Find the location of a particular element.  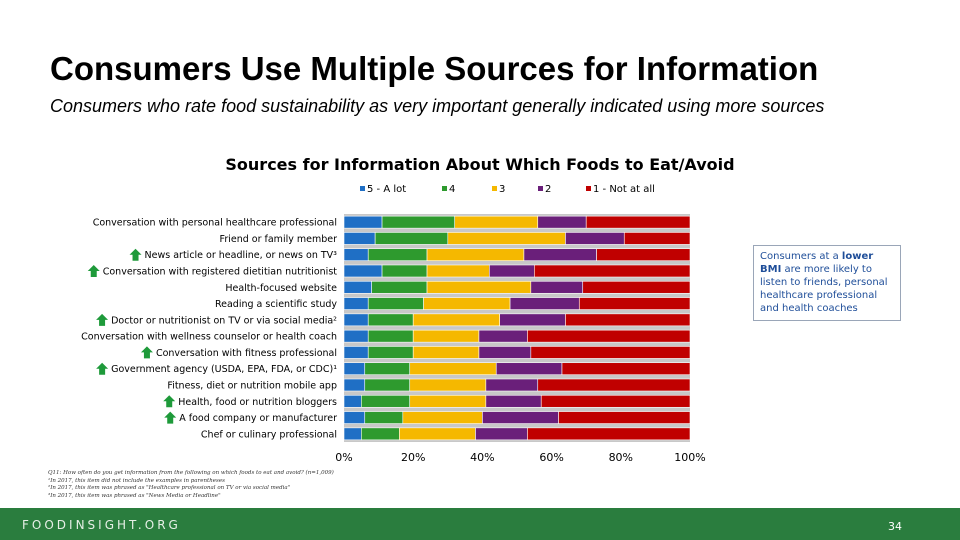

category-label: Conversation with fitness professional is located at coordinates (246, 353).